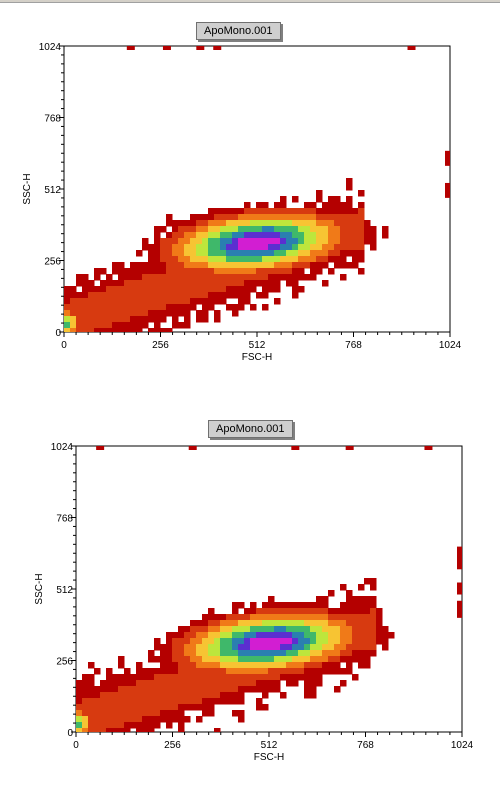  I want to click on y-tick-label-0: 0, so click(70, 733).